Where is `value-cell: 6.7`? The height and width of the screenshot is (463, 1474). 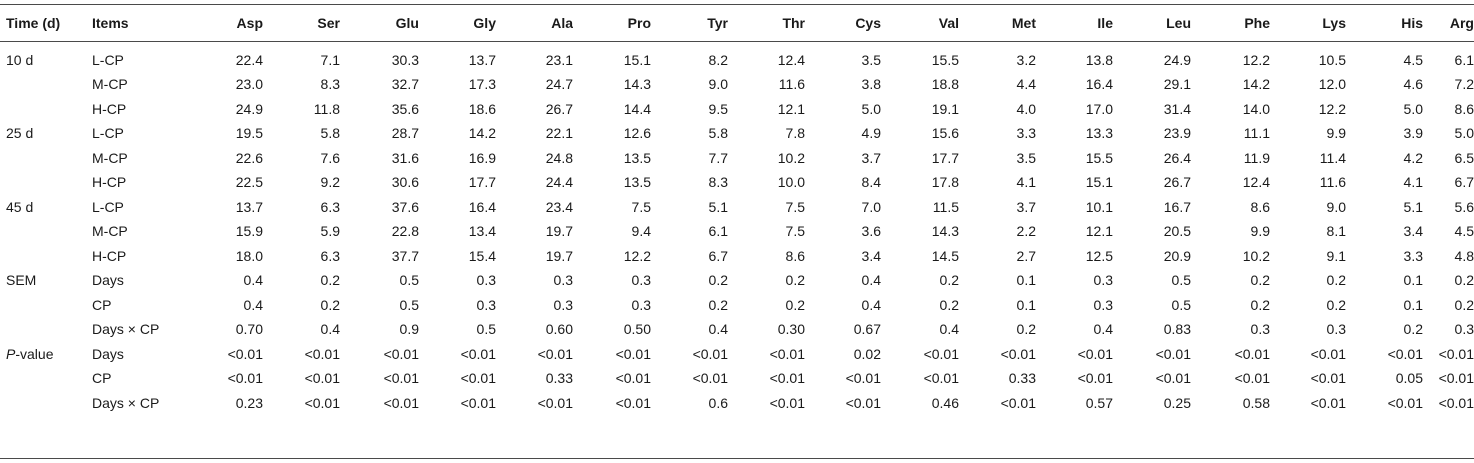 value-cell: 6.7 is located at coordinates (1464, 182).